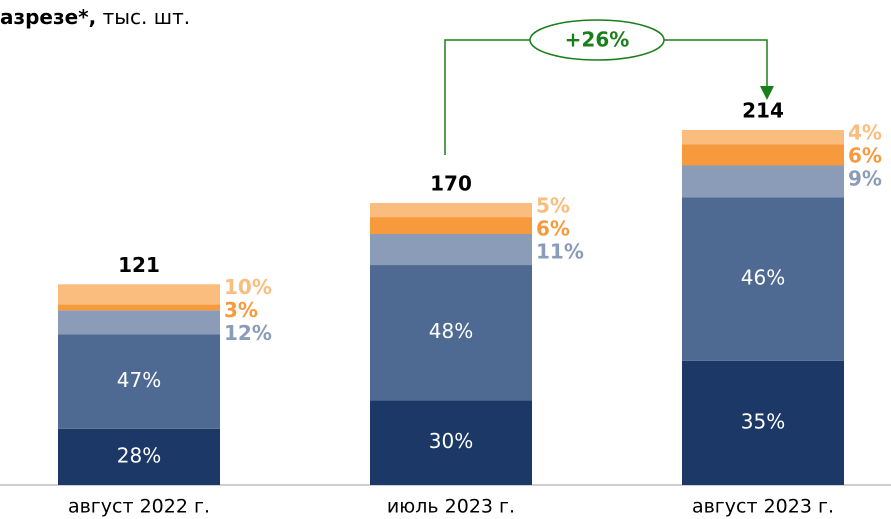 The height and width of the screenshot is (519, 891). Describe the element at coordinates (146, 17) in the screenshot. I see `title-unit: тыс. шт.` at that location.